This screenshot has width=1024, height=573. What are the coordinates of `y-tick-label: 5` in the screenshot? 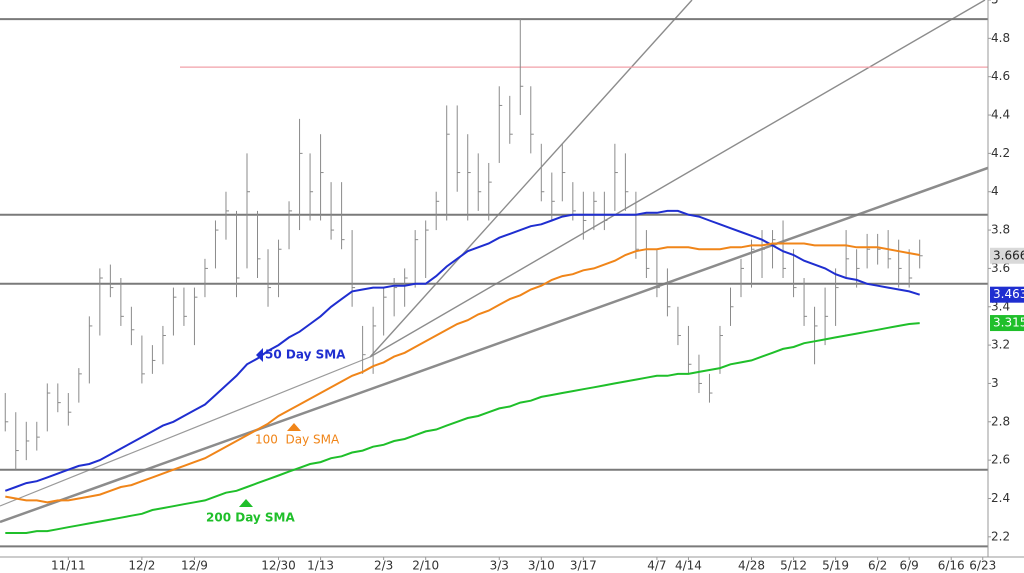 It's located at (995, 3).